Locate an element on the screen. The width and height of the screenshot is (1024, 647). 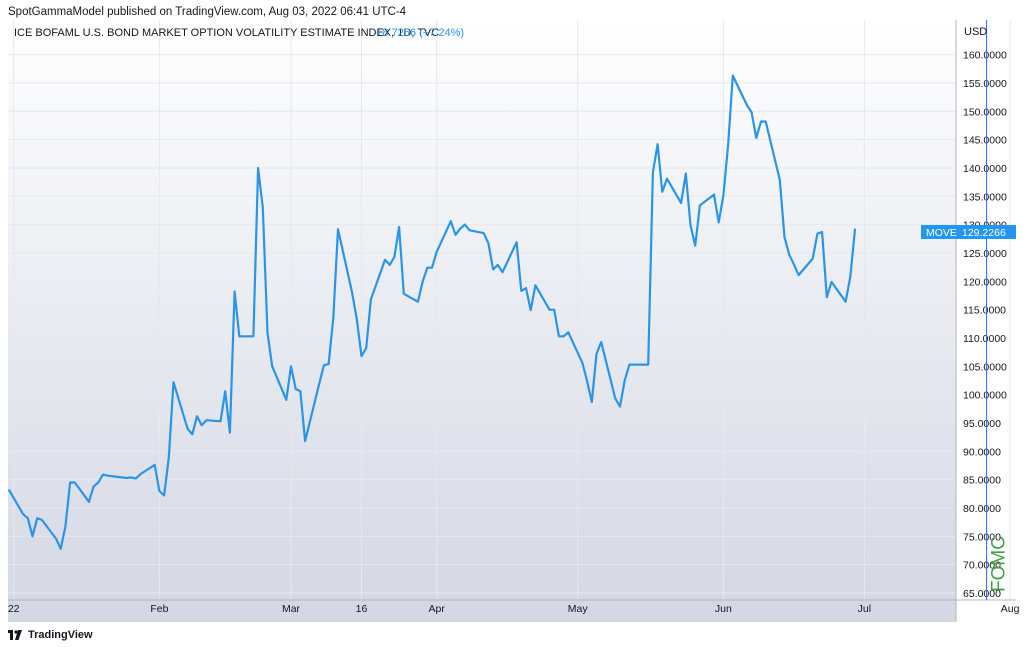
x-axis: 22FebMar16AprMayJunJulAug15 is located at coordinates (516, 609).